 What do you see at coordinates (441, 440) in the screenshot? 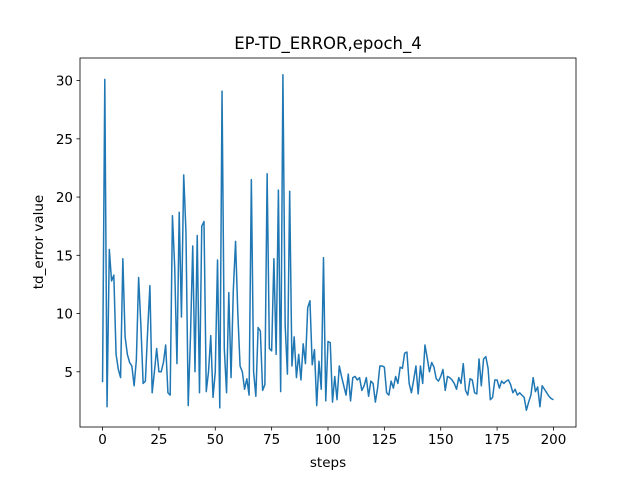
I see `x-tick-label: 150` at bounding box center [441, 440].